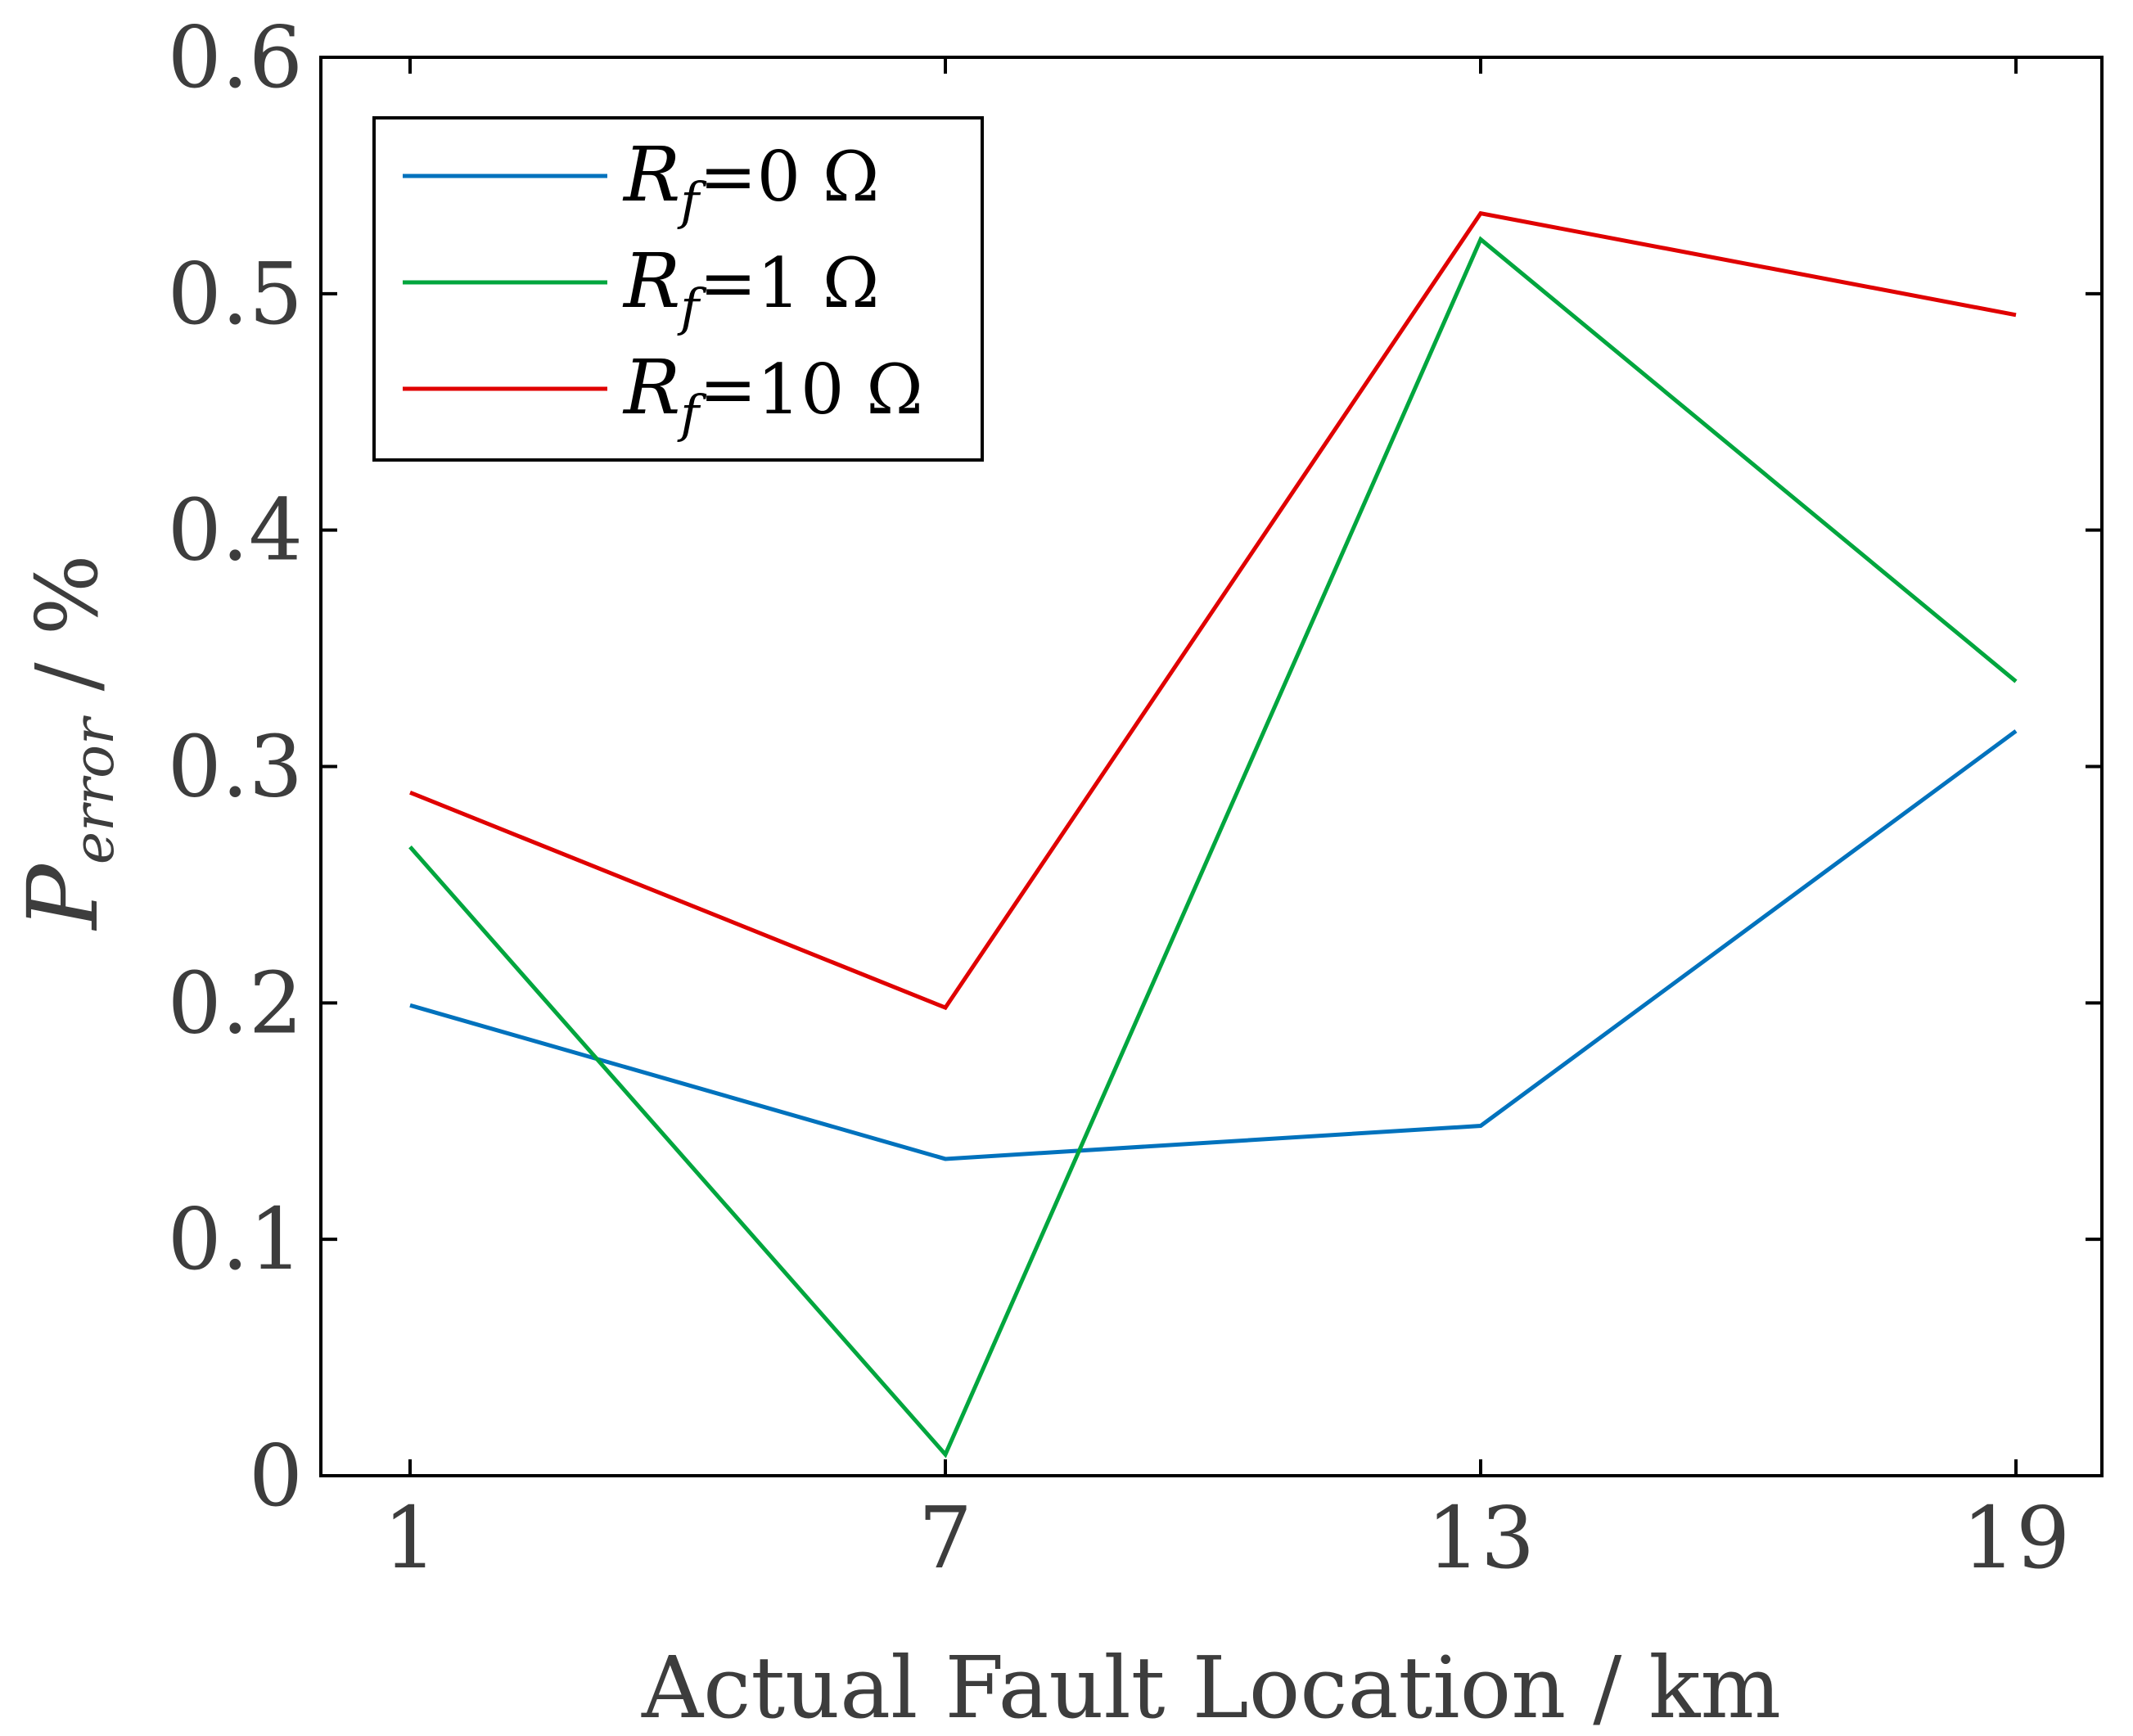 The height and width of the screenshot is (1736, 2133). I want to click on y-axis-title-subscript: error, so click(94, 789).